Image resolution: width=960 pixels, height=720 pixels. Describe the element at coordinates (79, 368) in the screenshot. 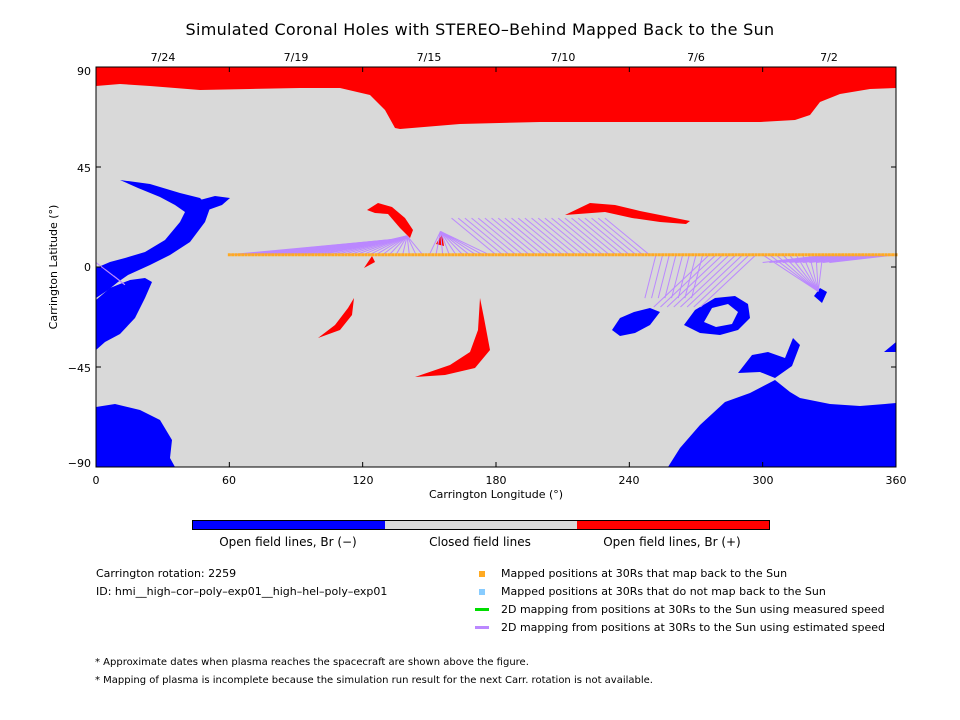

I see `y-tick-label: −45` at that location.